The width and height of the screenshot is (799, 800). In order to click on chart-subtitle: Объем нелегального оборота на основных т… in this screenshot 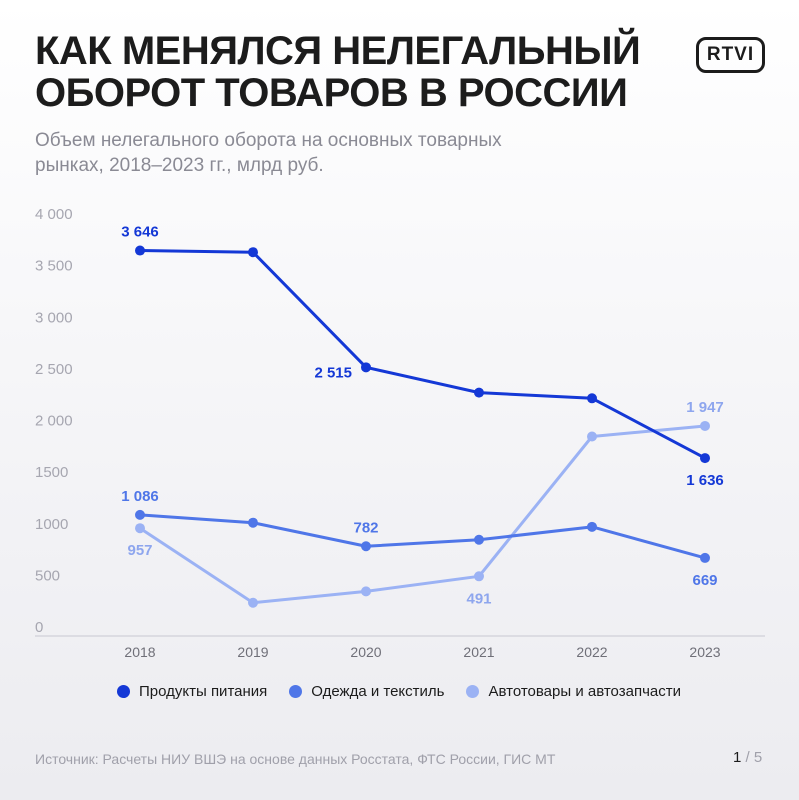, I will do `click(268, 153)`.